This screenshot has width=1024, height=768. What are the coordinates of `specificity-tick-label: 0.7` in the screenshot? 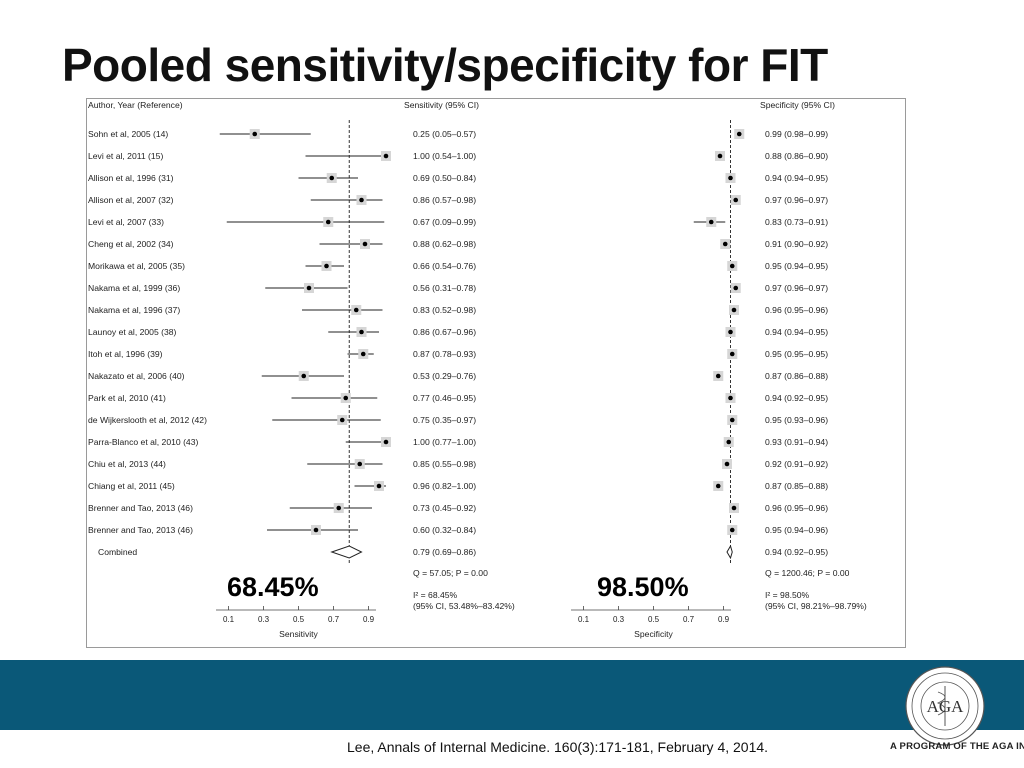 It's located at (689, 619).